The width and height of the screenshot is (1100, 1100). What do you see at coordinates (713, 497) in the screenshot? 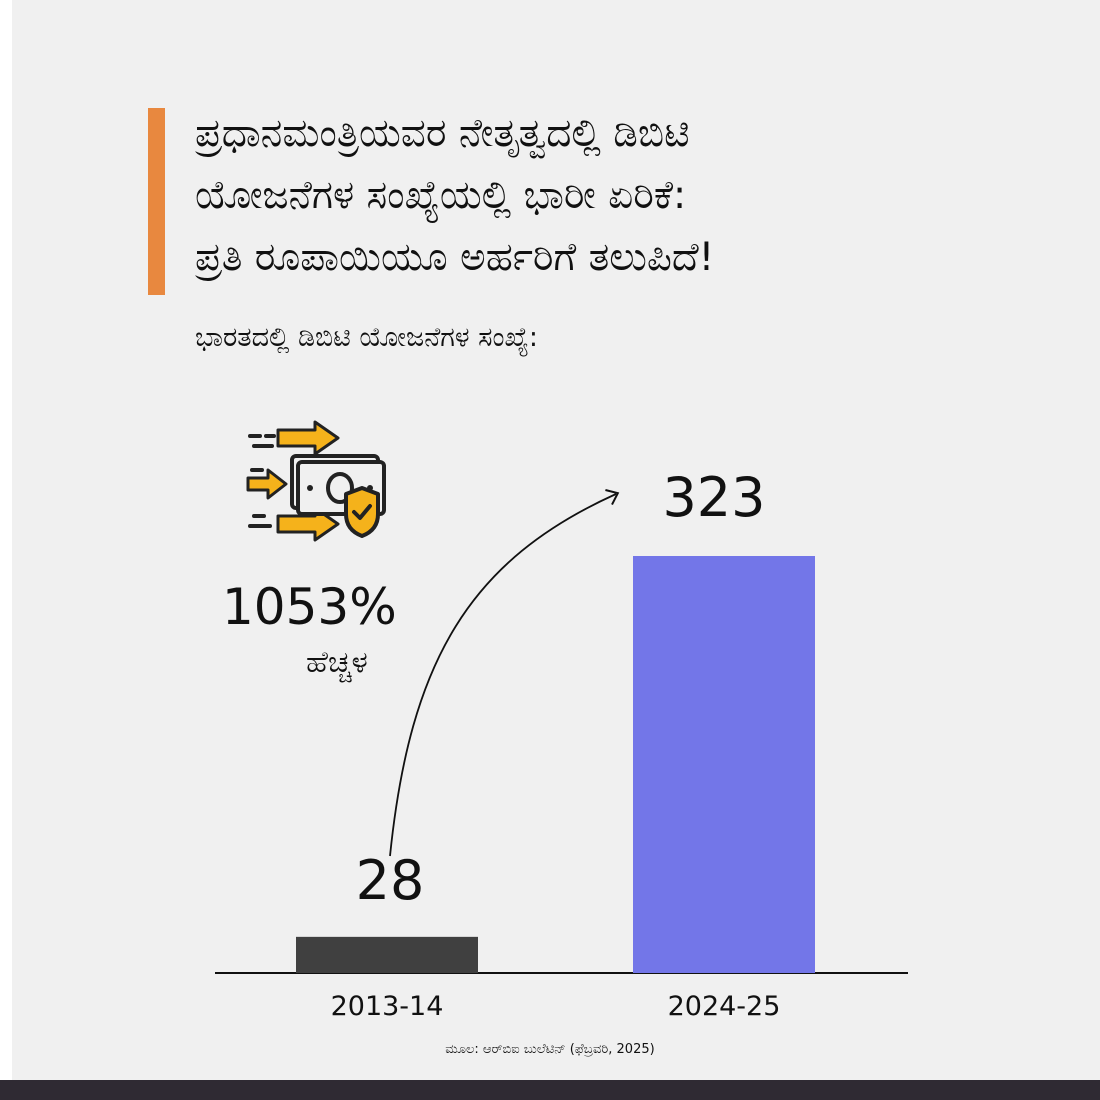
I see `value-label-2024-25: 323` at bounding box center [713, 497].